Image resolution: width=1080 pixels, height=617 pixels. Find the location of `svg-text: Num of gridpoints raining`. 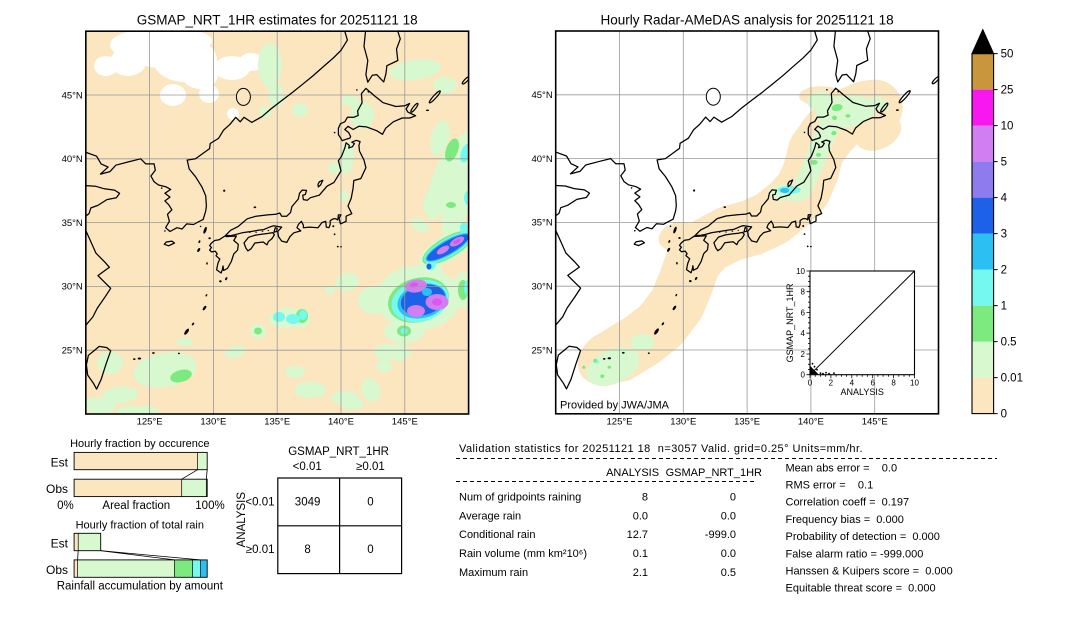

svg-text: Num of gridpoints raining is located at coordinates (520, 497).